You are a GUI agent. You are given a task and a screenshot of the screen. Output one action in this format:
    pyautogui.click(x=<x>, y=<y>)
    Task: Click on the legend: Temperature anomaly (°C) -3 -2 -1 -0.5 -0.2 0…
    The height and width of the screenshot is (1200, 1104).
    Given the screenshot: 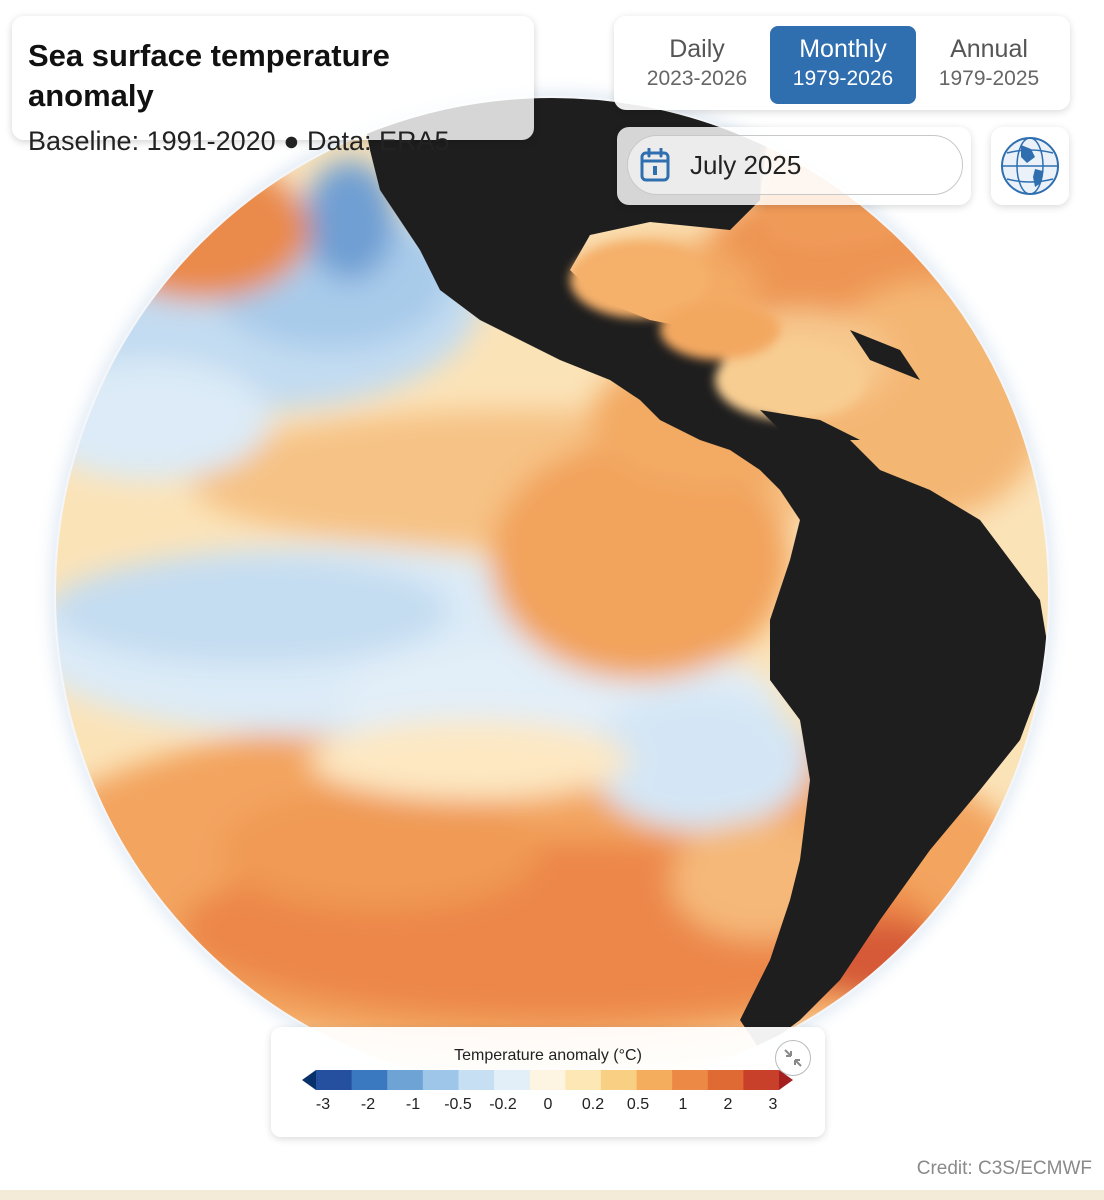 What is the action you would take?
    pyautogui.click(x=548, y=1082)
    